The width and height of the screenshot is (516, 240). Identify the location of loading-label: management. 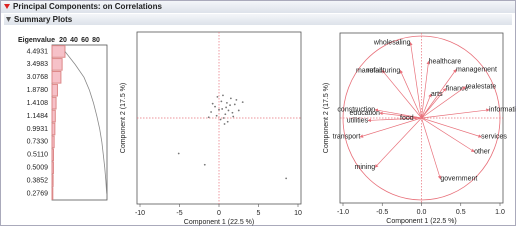
(476, 69).